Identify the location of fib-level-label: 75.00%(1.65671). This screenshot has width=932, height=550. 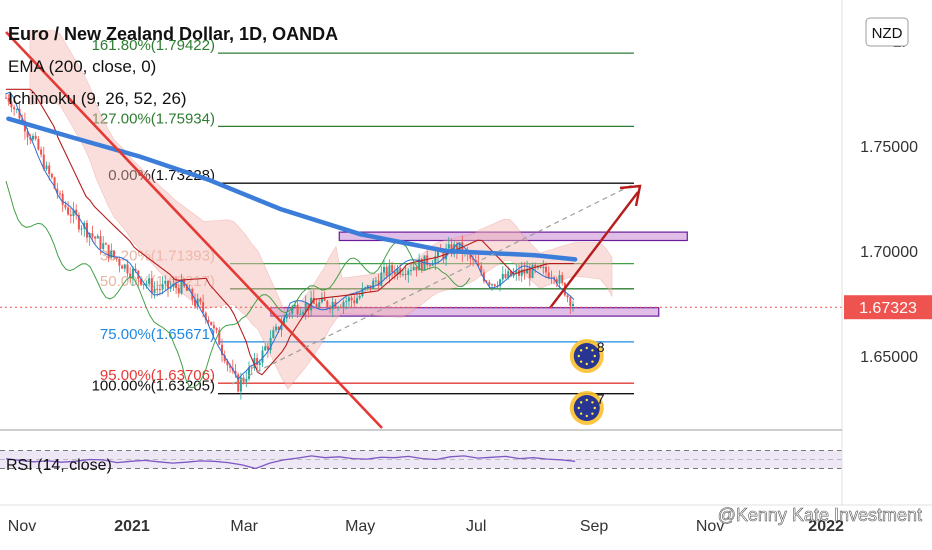
(157, 334).